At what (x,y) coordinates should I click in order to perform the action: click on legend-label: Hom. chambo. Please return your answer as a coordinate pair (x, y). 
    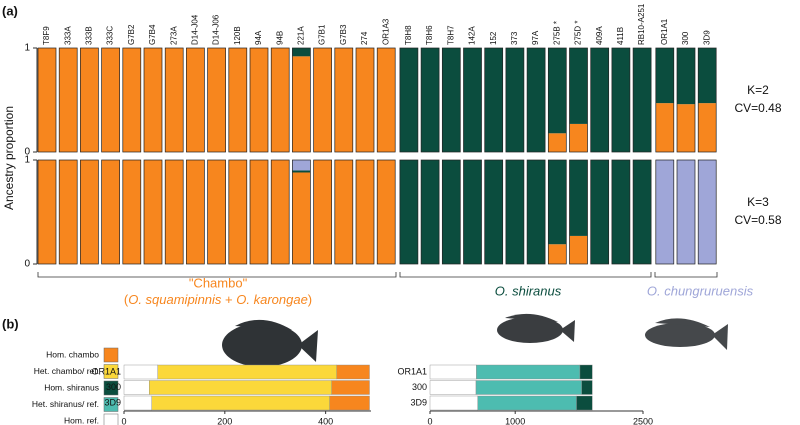
    Looking at the image, I should click on (72, 354).